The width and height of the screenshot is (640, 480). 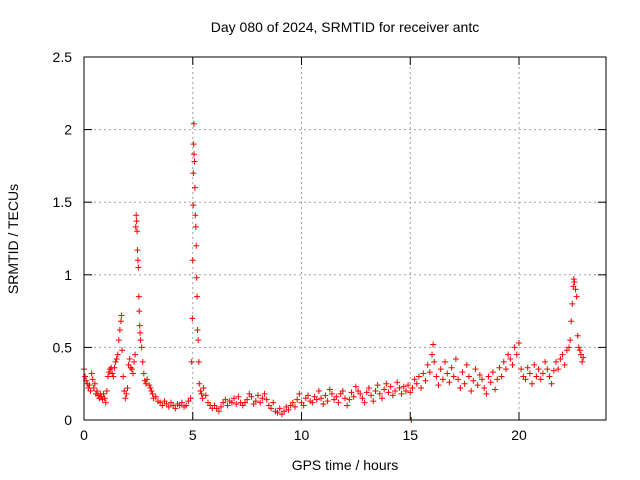 What do you see at coordinates (519, 435) in the screenshot?
I see `x-tick-label: 20` at bounding box center [519, 435].